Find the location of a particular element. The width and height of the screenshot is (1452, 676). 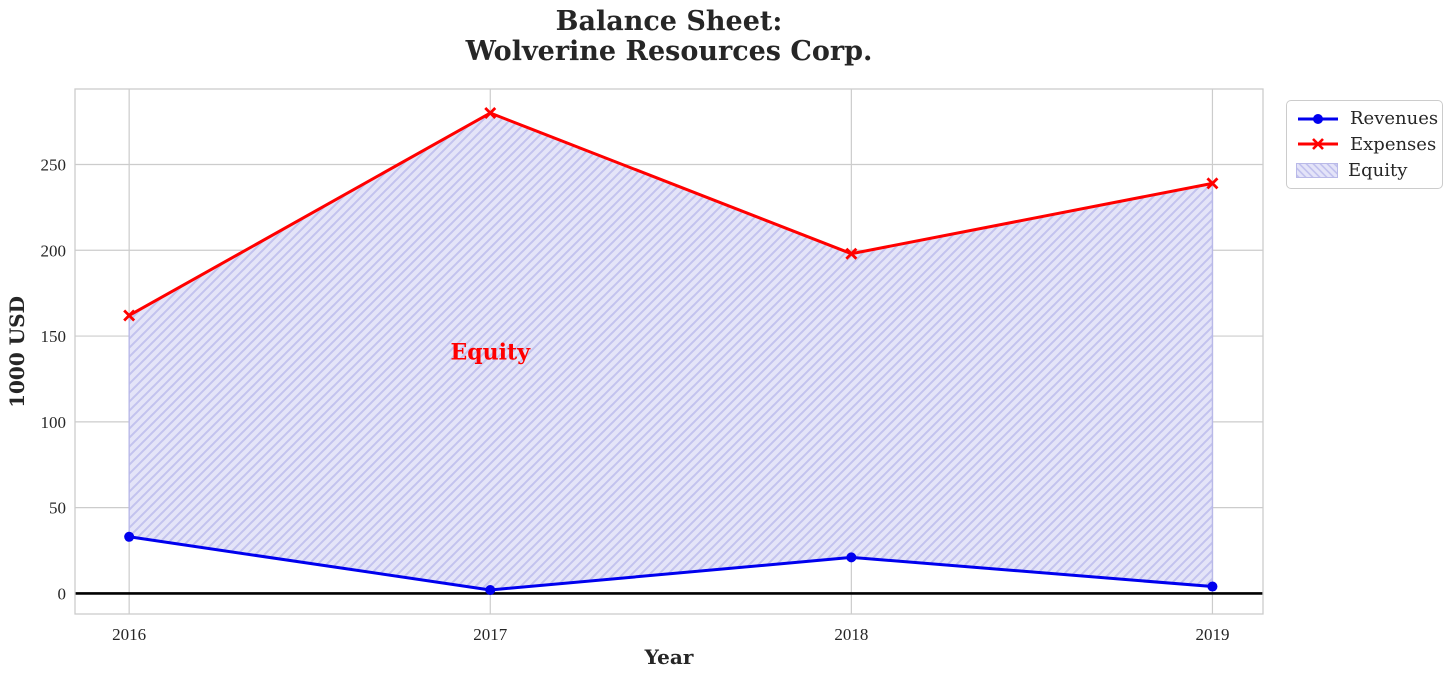

ytick-label-50: 50 is located at coordinates (57, 508).